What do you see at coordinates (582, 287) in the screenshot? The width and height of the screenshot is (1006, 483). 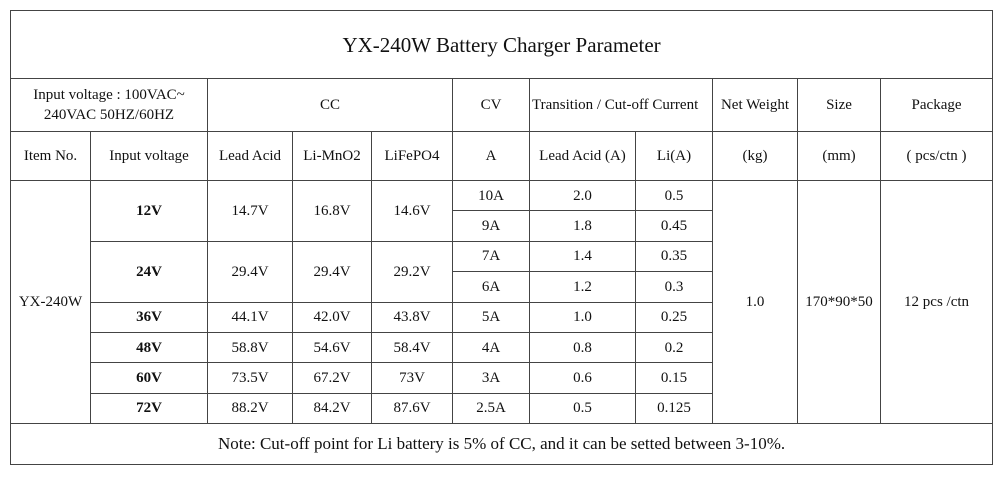 I see `table-cell: 1.2` at bounding box center [582, 287].